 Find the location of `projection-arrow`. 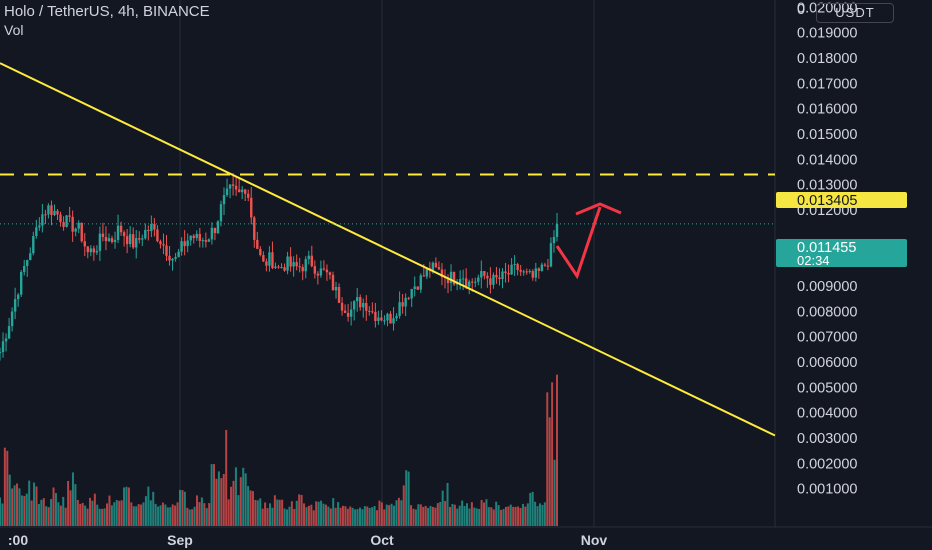

projection-arrow is located at coordinates (578, 243).